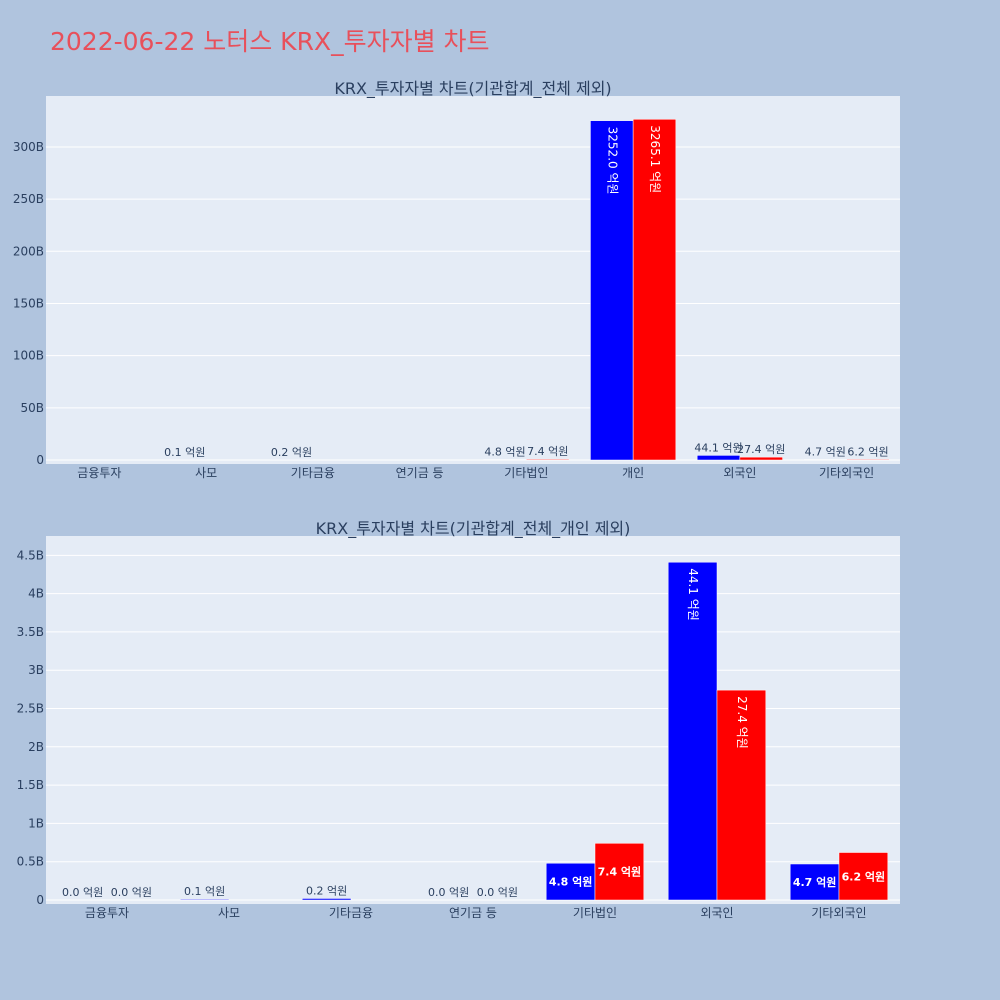  What do you see at coordinates (28, 147) in the screenshot?
I see `y-tick-label: 300B` at bounding box center [28, 147].